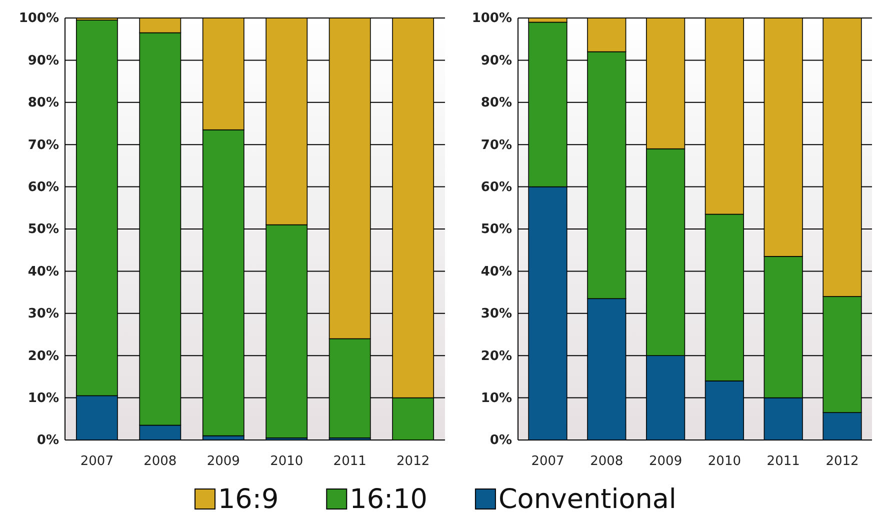  What do you see at coordinates (389, 499) in the screenshot?
I see `legend-label: 16:10` at bounding box center [389, 499].